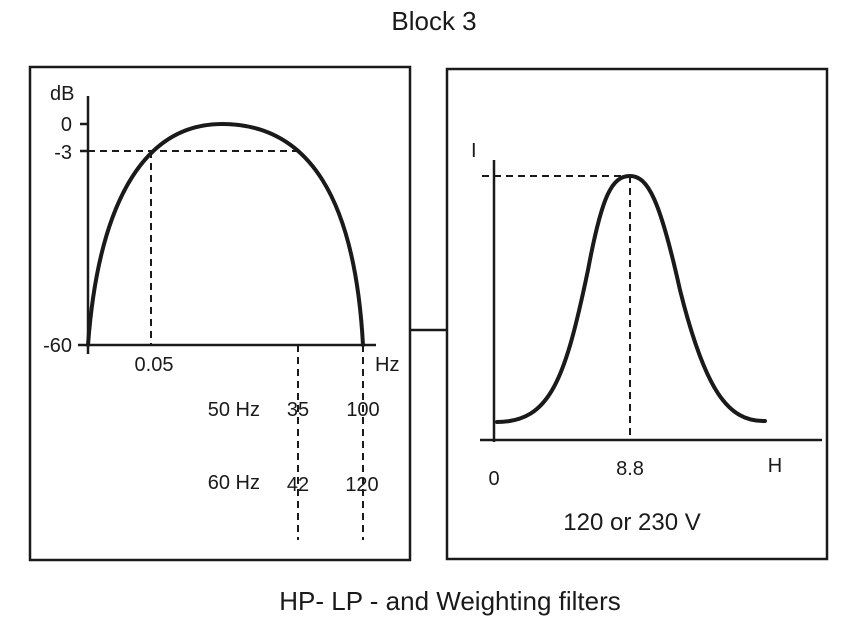 This screenshot has width=842, height=627. Describe the element at coordinates (154, 365) in the screenshot. I see `x-tick-005: 0.05` at that location.